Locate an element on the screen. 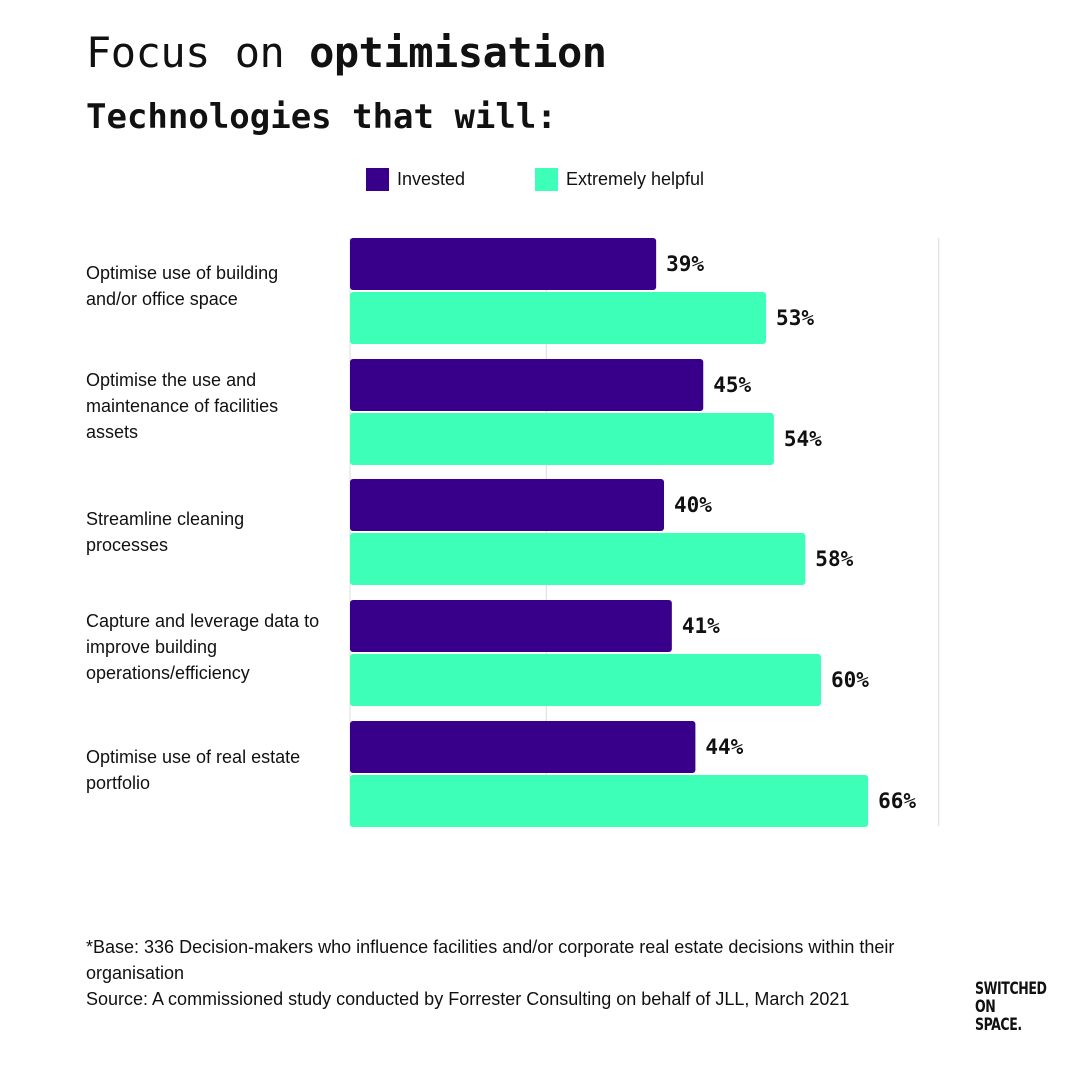 The width and height of the screenshot is (1080, 1080). legend-swatch-invested is located at coordinates (377, 179).